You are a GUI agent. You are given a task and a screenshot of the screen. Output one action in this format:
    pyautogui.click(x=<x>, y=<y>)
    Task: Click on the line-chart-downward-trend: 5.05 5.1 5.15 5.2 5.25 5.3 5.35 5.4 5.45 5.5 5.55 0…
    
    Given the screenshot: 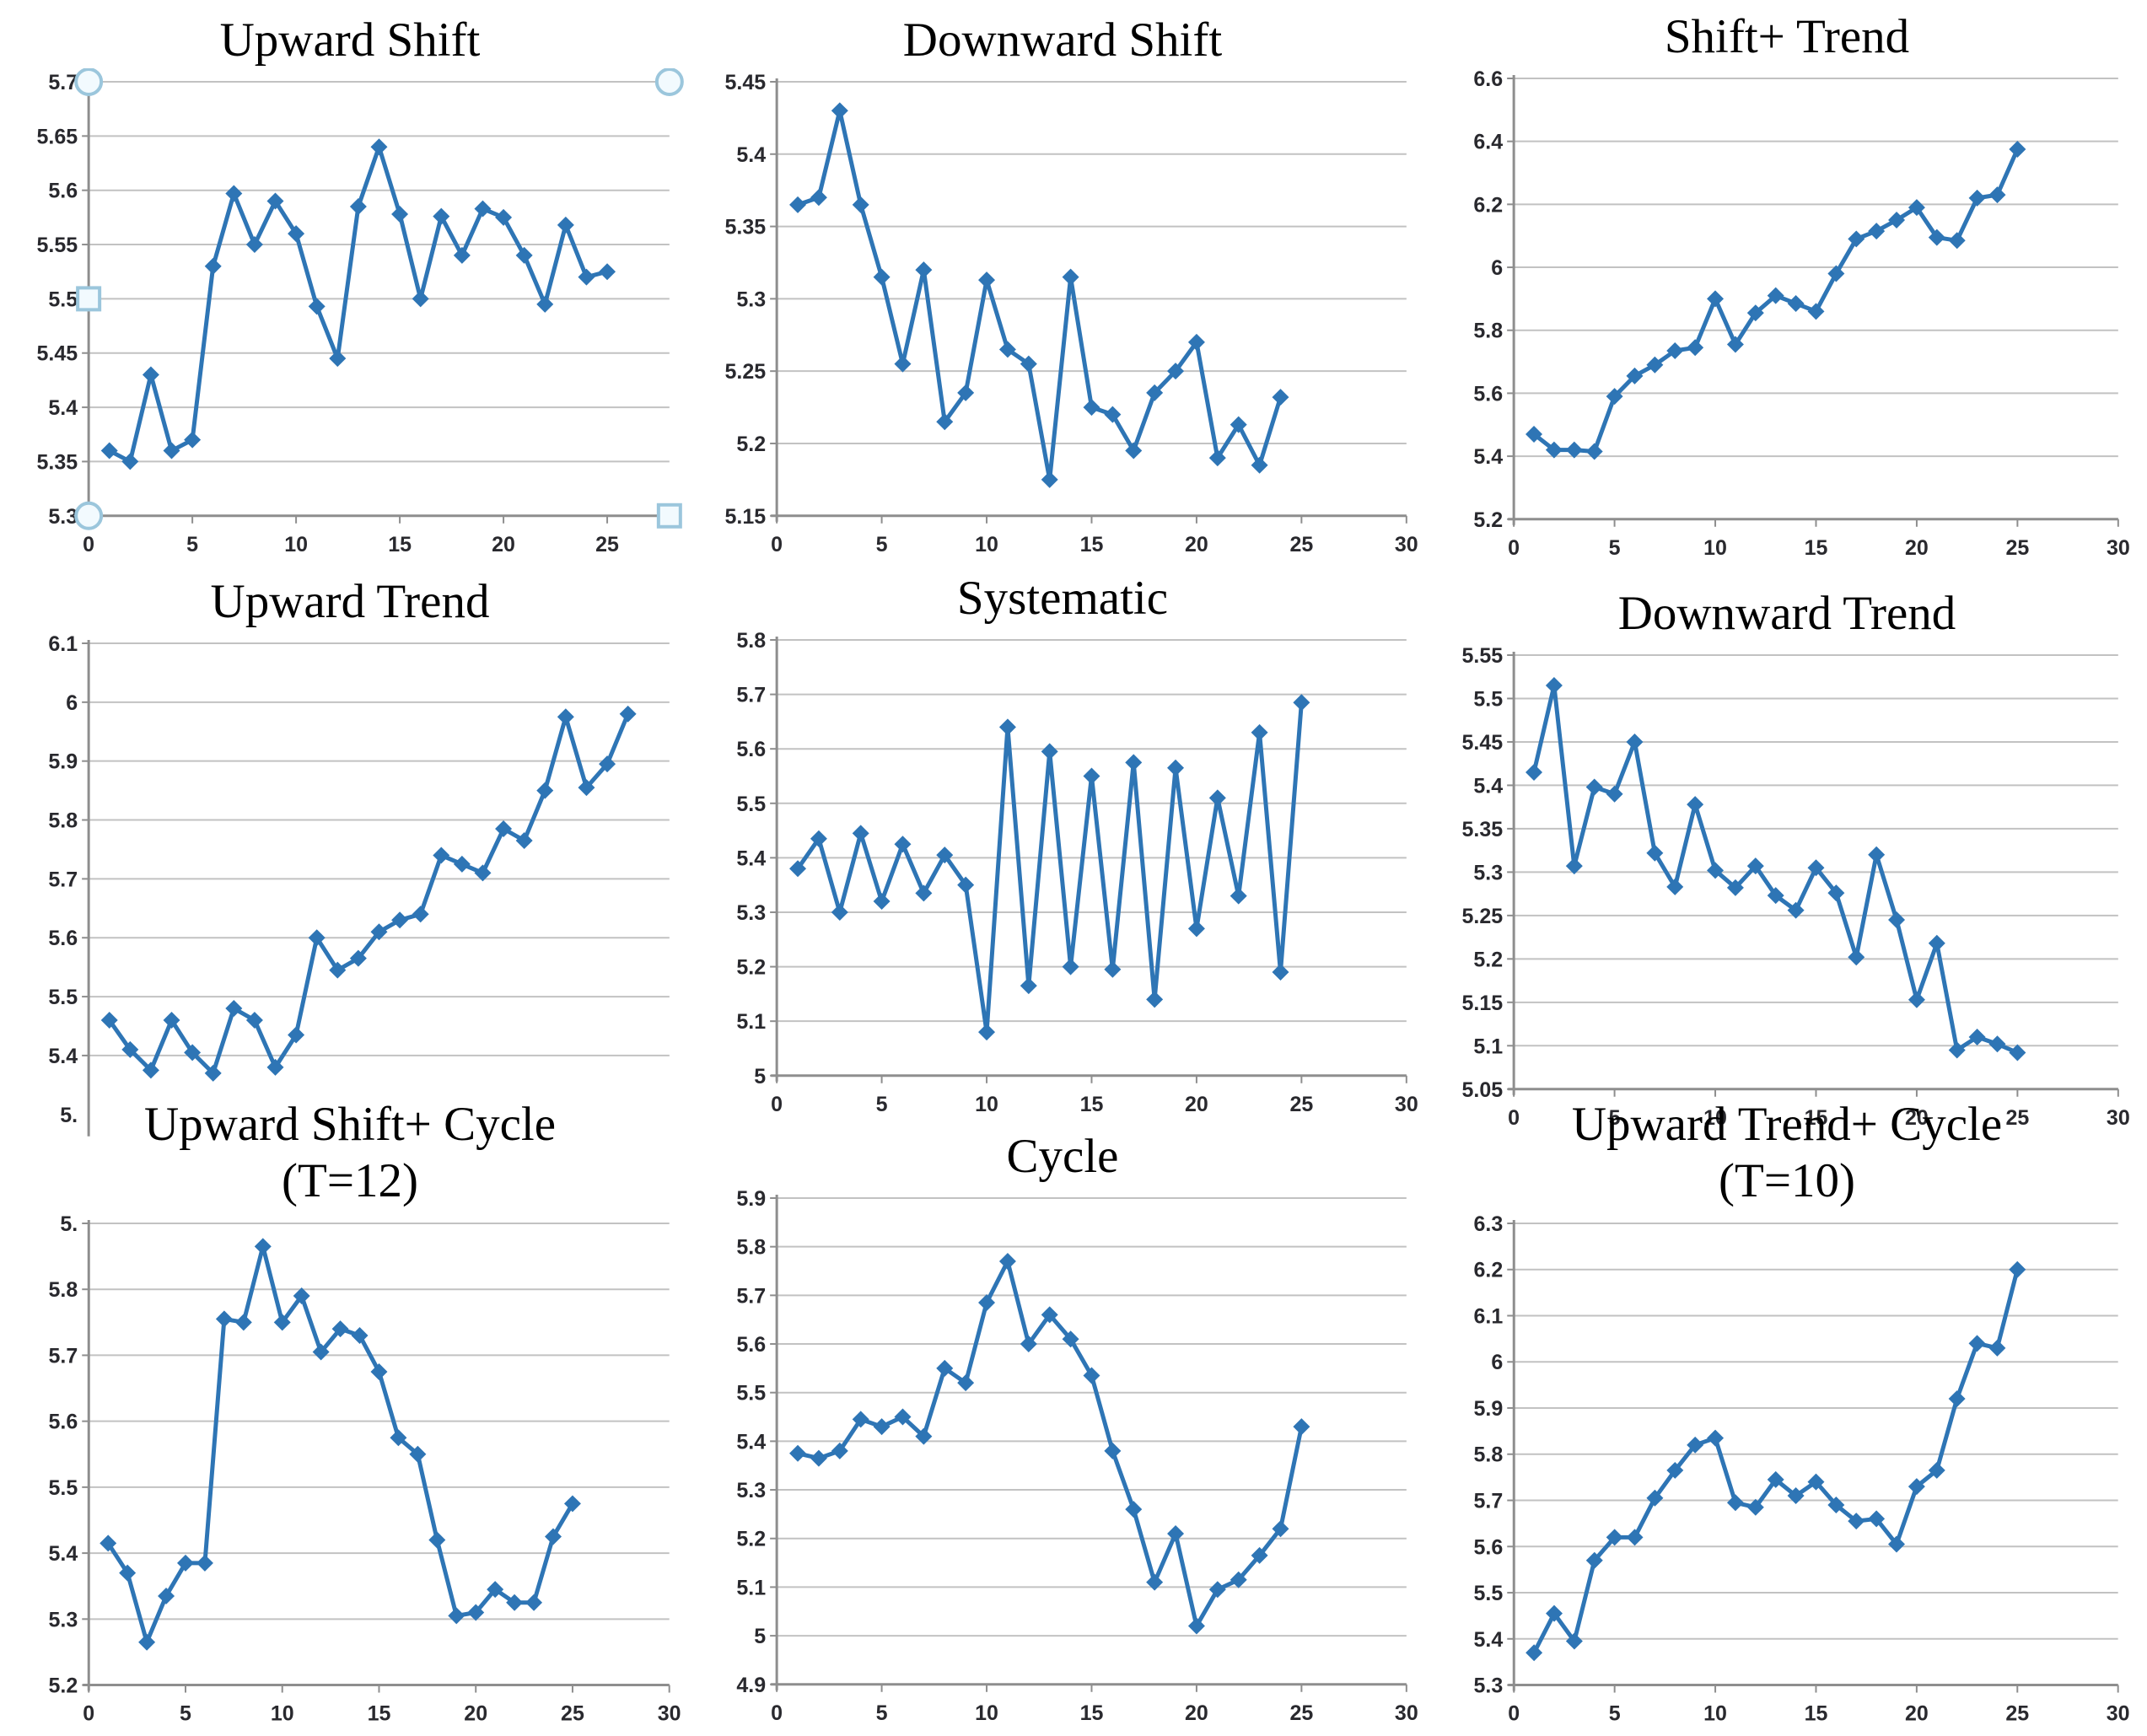 What is the action you would take?
    pyautogui.click(x=1787, y=888)
    